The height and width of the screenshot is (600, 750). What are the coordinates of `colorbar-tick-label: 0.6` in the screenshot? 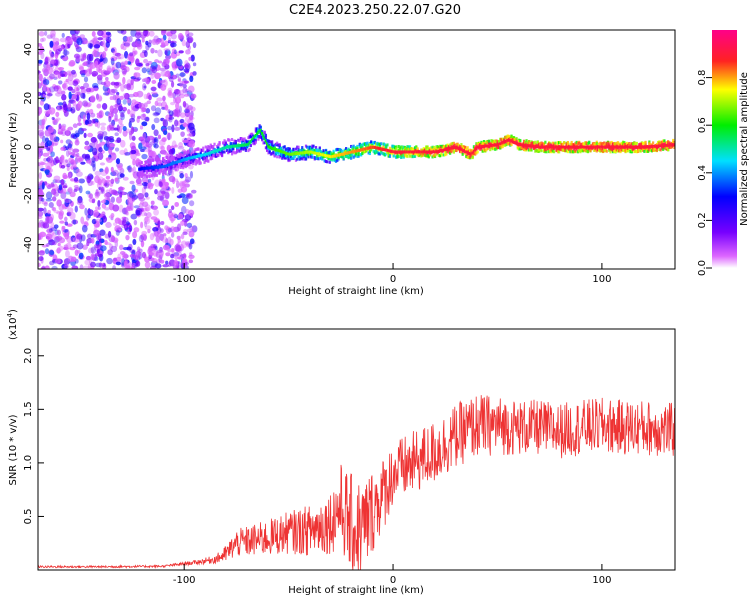 It's located at (702, 125).